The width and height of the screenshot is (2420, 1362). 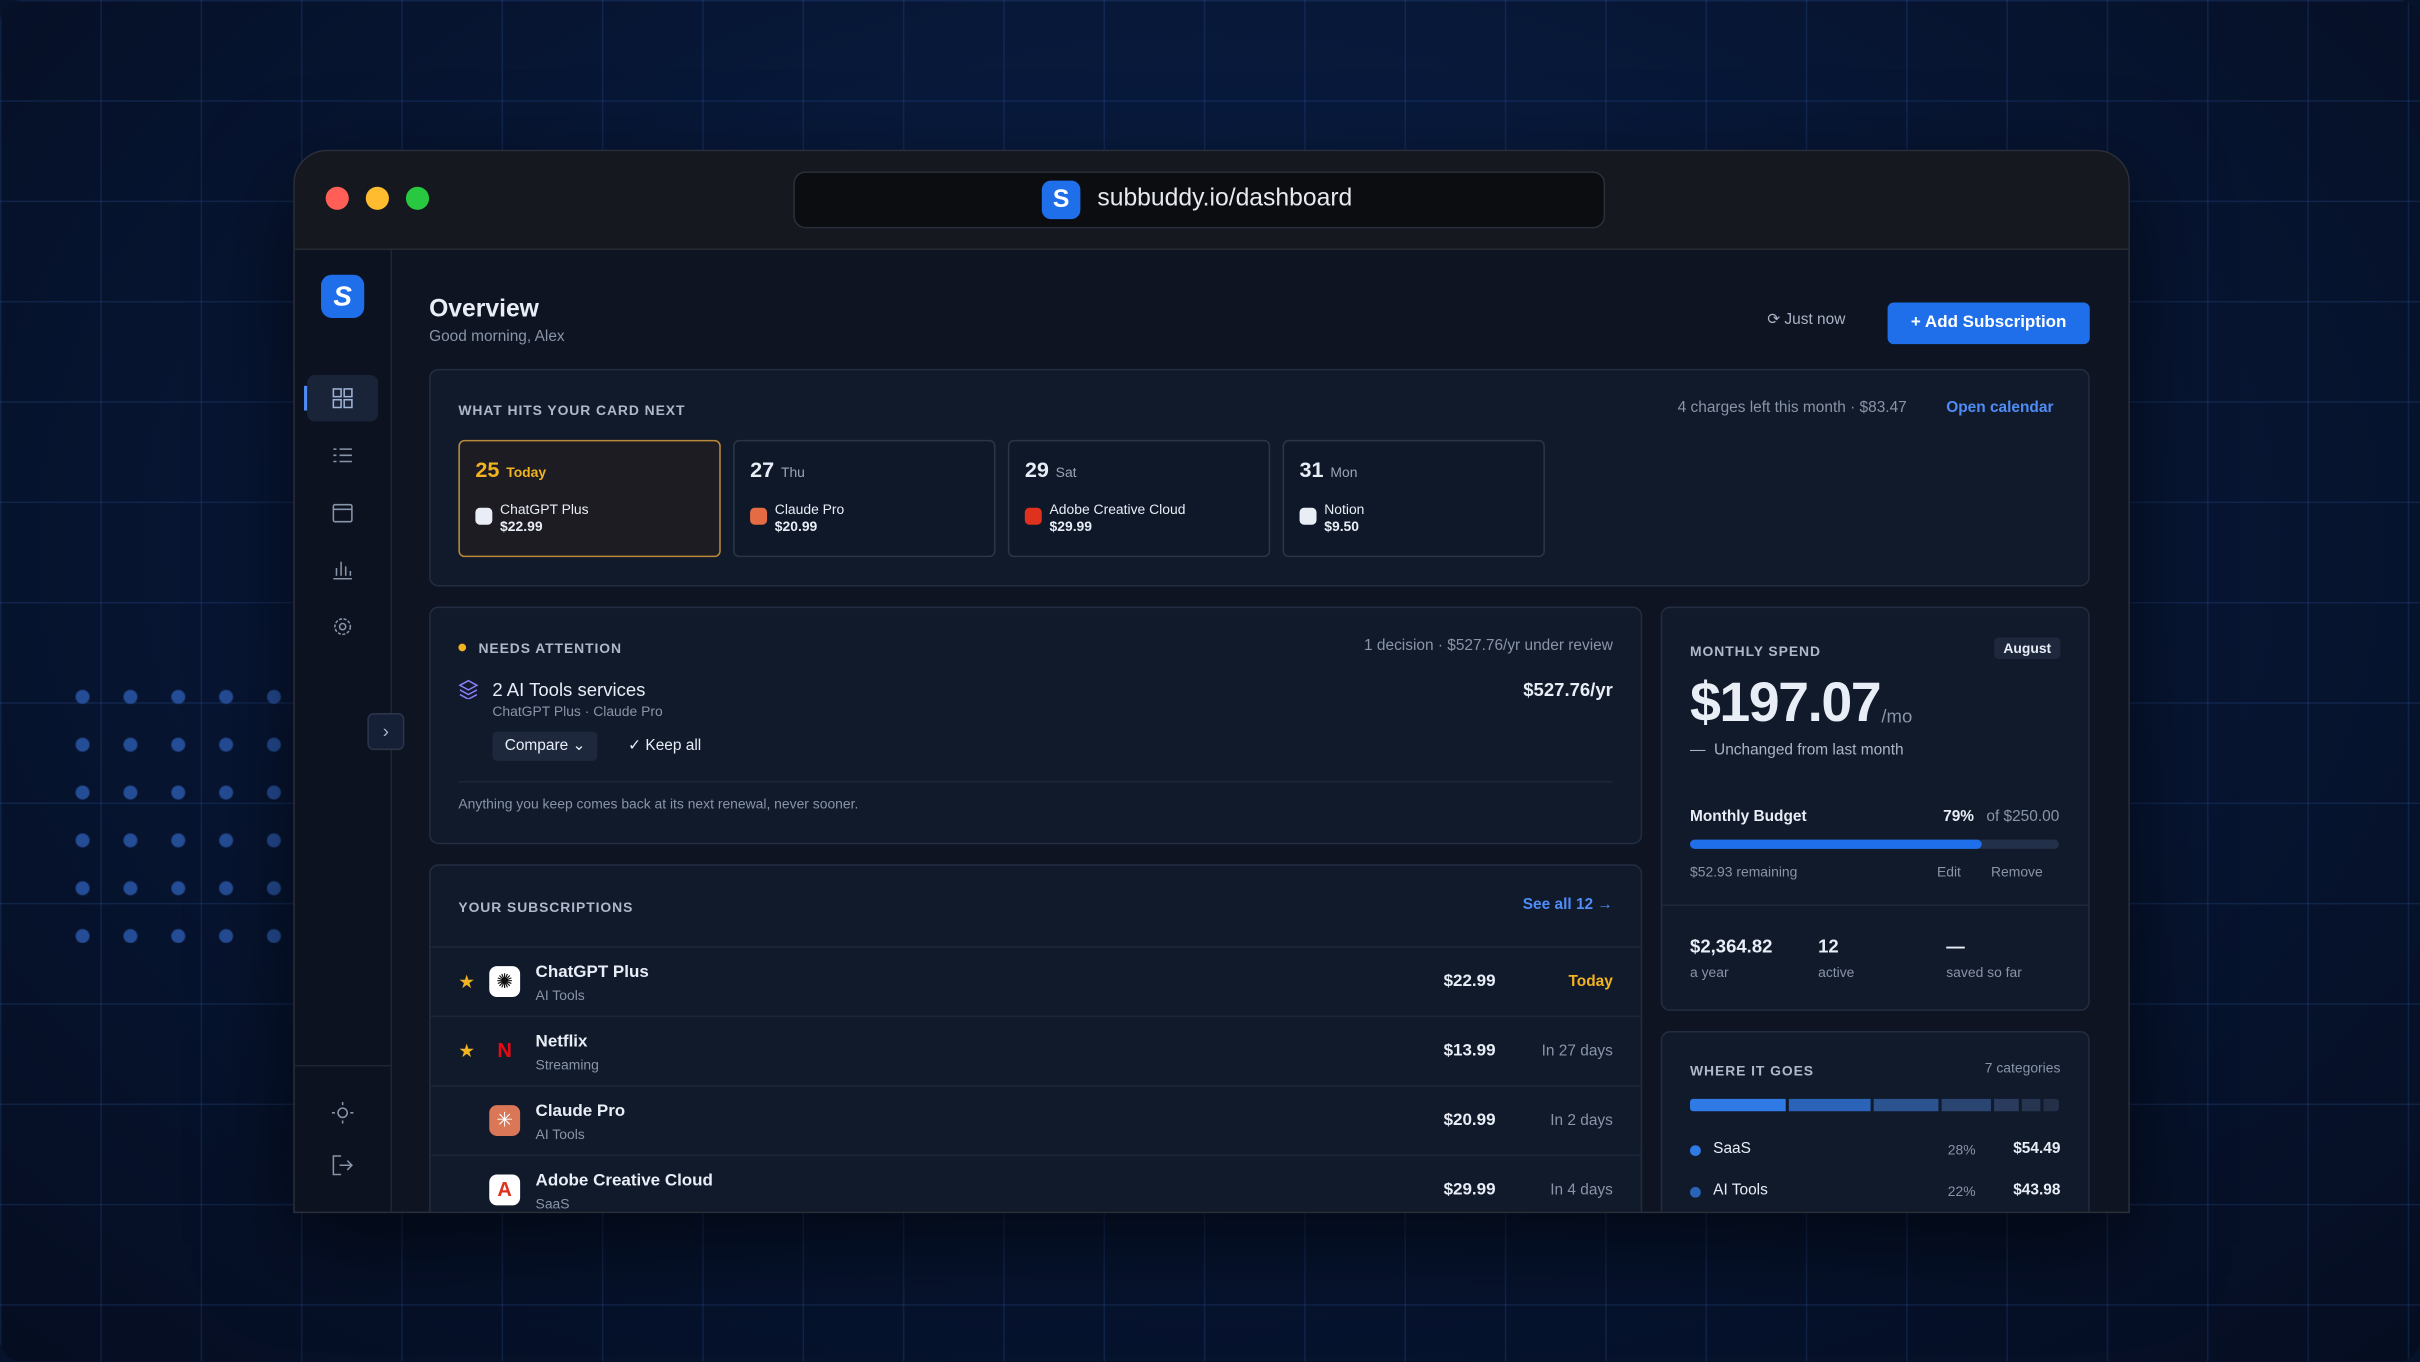 I want to click on add-subscription-button: + Add Subscription, so click(x=1988, y=323).